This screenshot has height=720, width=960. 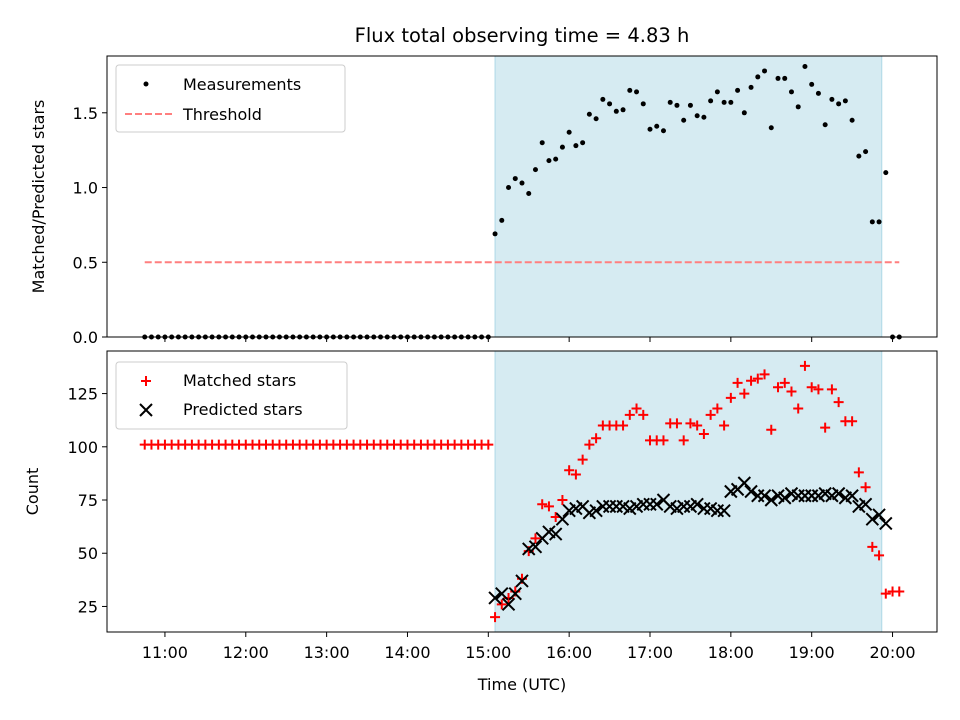 What do you see at coordinates (38, 197) in the screenshot?
I see `y-axis-label: Matched/Predicted stars` at bounding box center [38, 197].